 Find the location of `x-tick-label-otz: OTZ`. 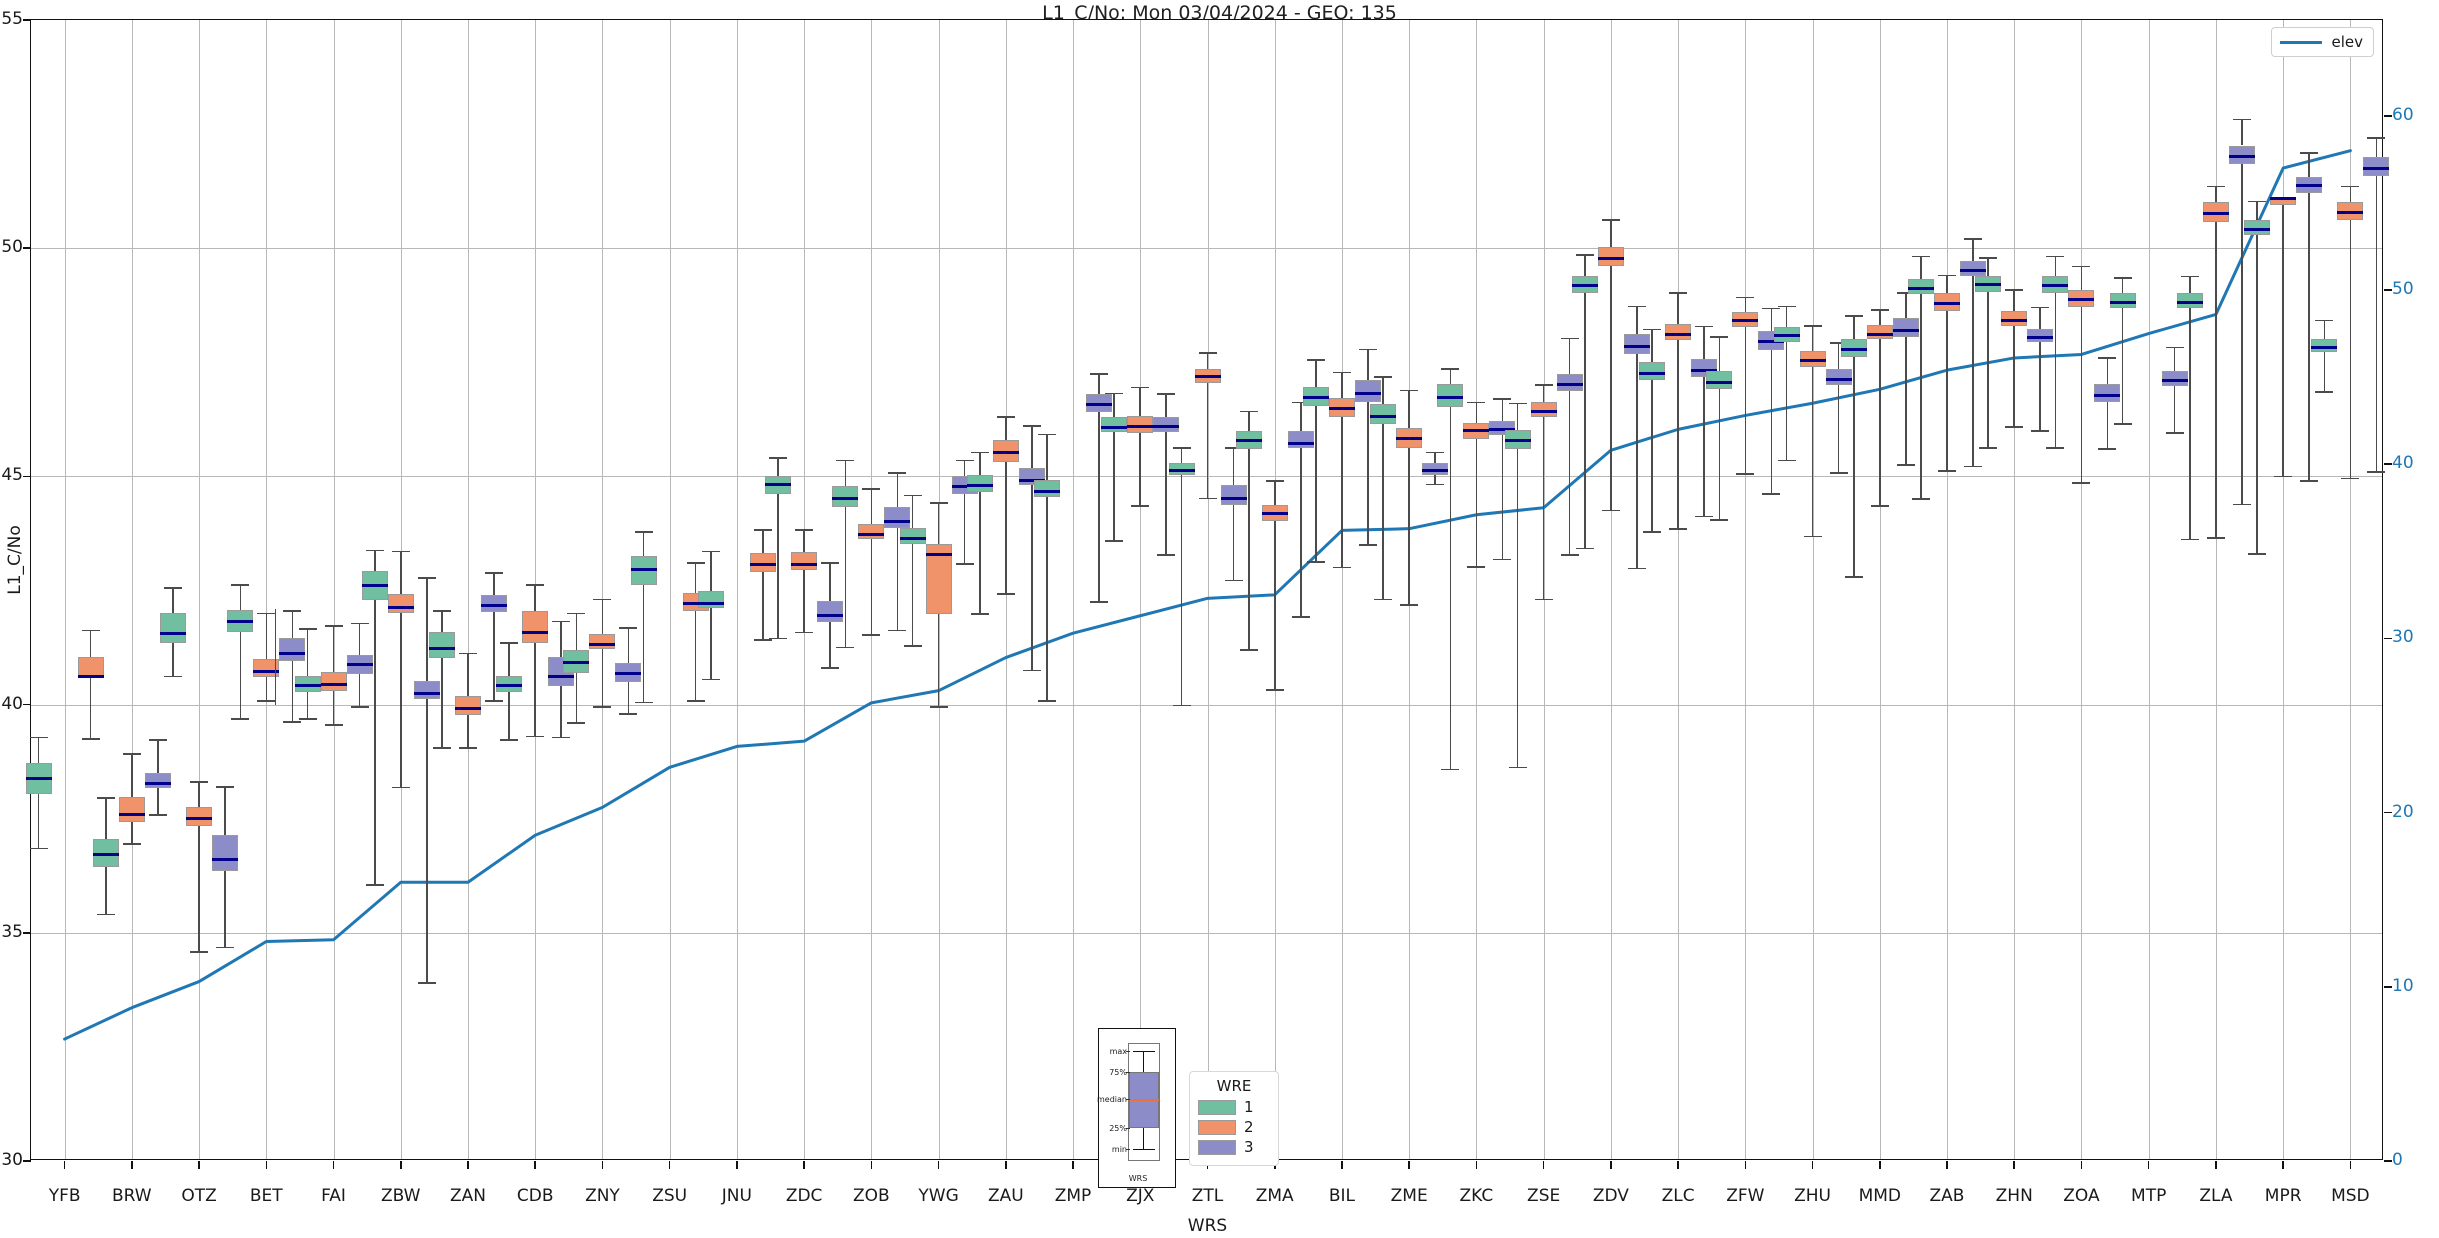

x-tick-label-otz: OTZ is located at coordinates (199, 1196).